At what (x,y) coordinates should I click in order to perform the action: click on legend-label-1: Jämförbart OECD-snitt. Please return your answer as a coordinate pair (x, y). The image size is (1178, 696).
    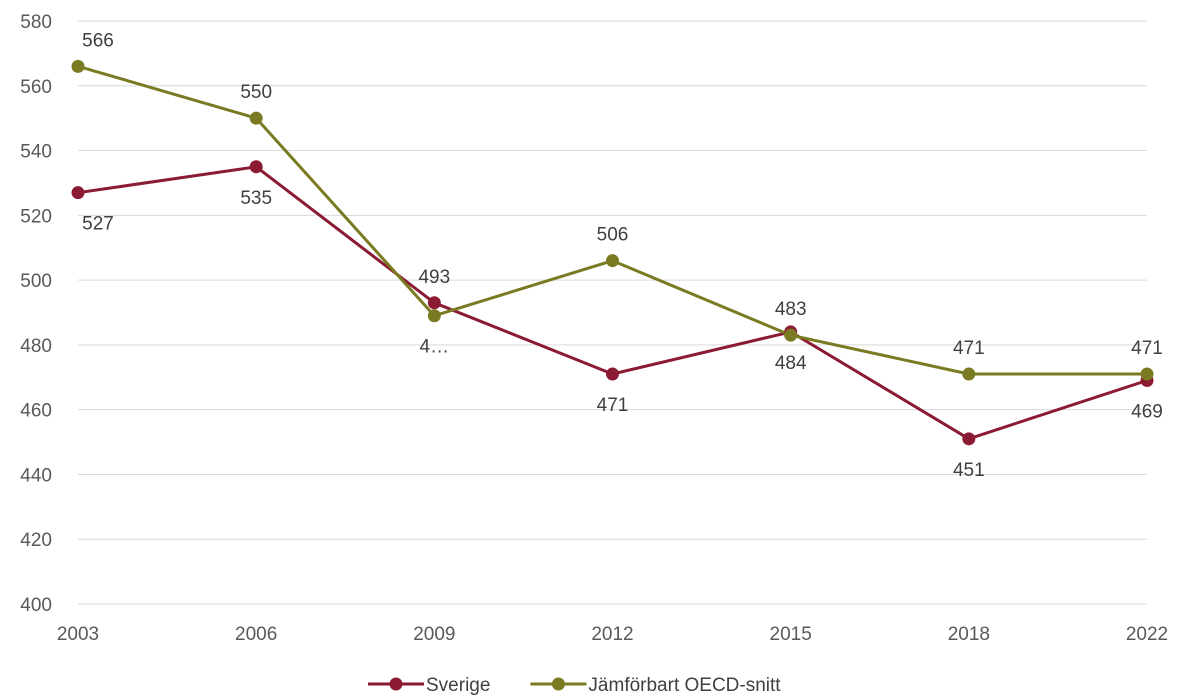
    Looking at the image, I should click on (684, 685).